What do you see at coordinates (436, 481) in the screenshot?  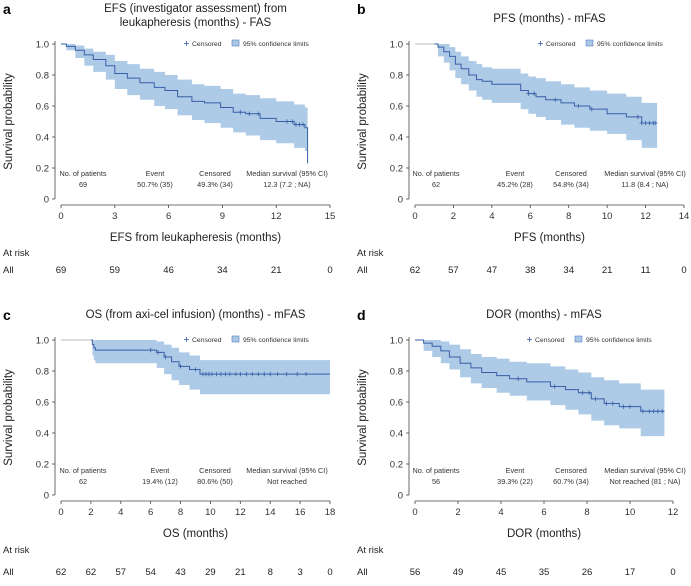 I see `stats-value: 56` at bounding box center [436, 481].